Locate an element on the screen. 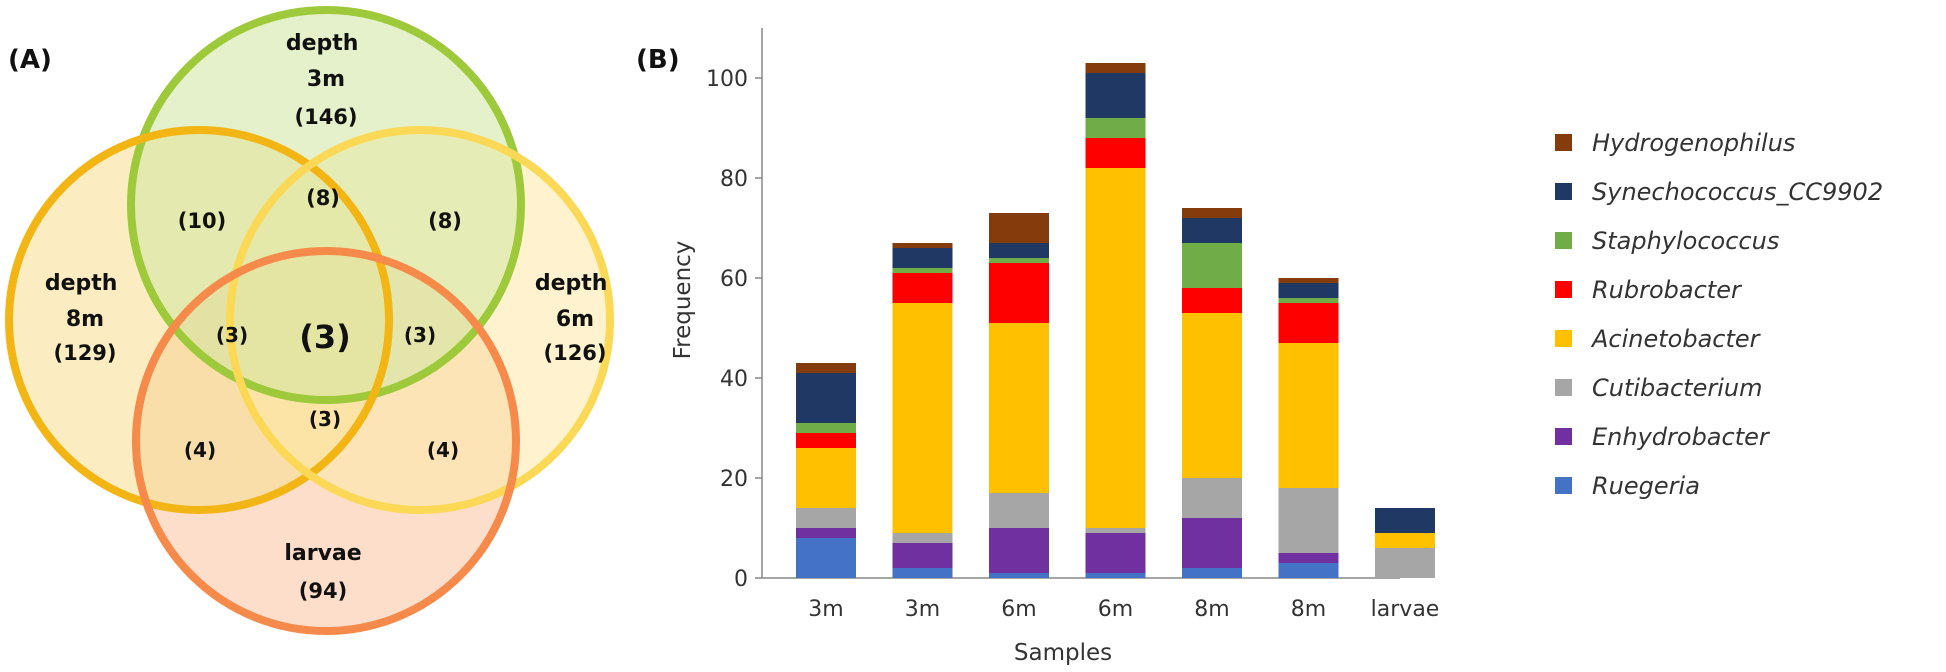  y-tick-label: 80 is located at coordinates (734, 179).